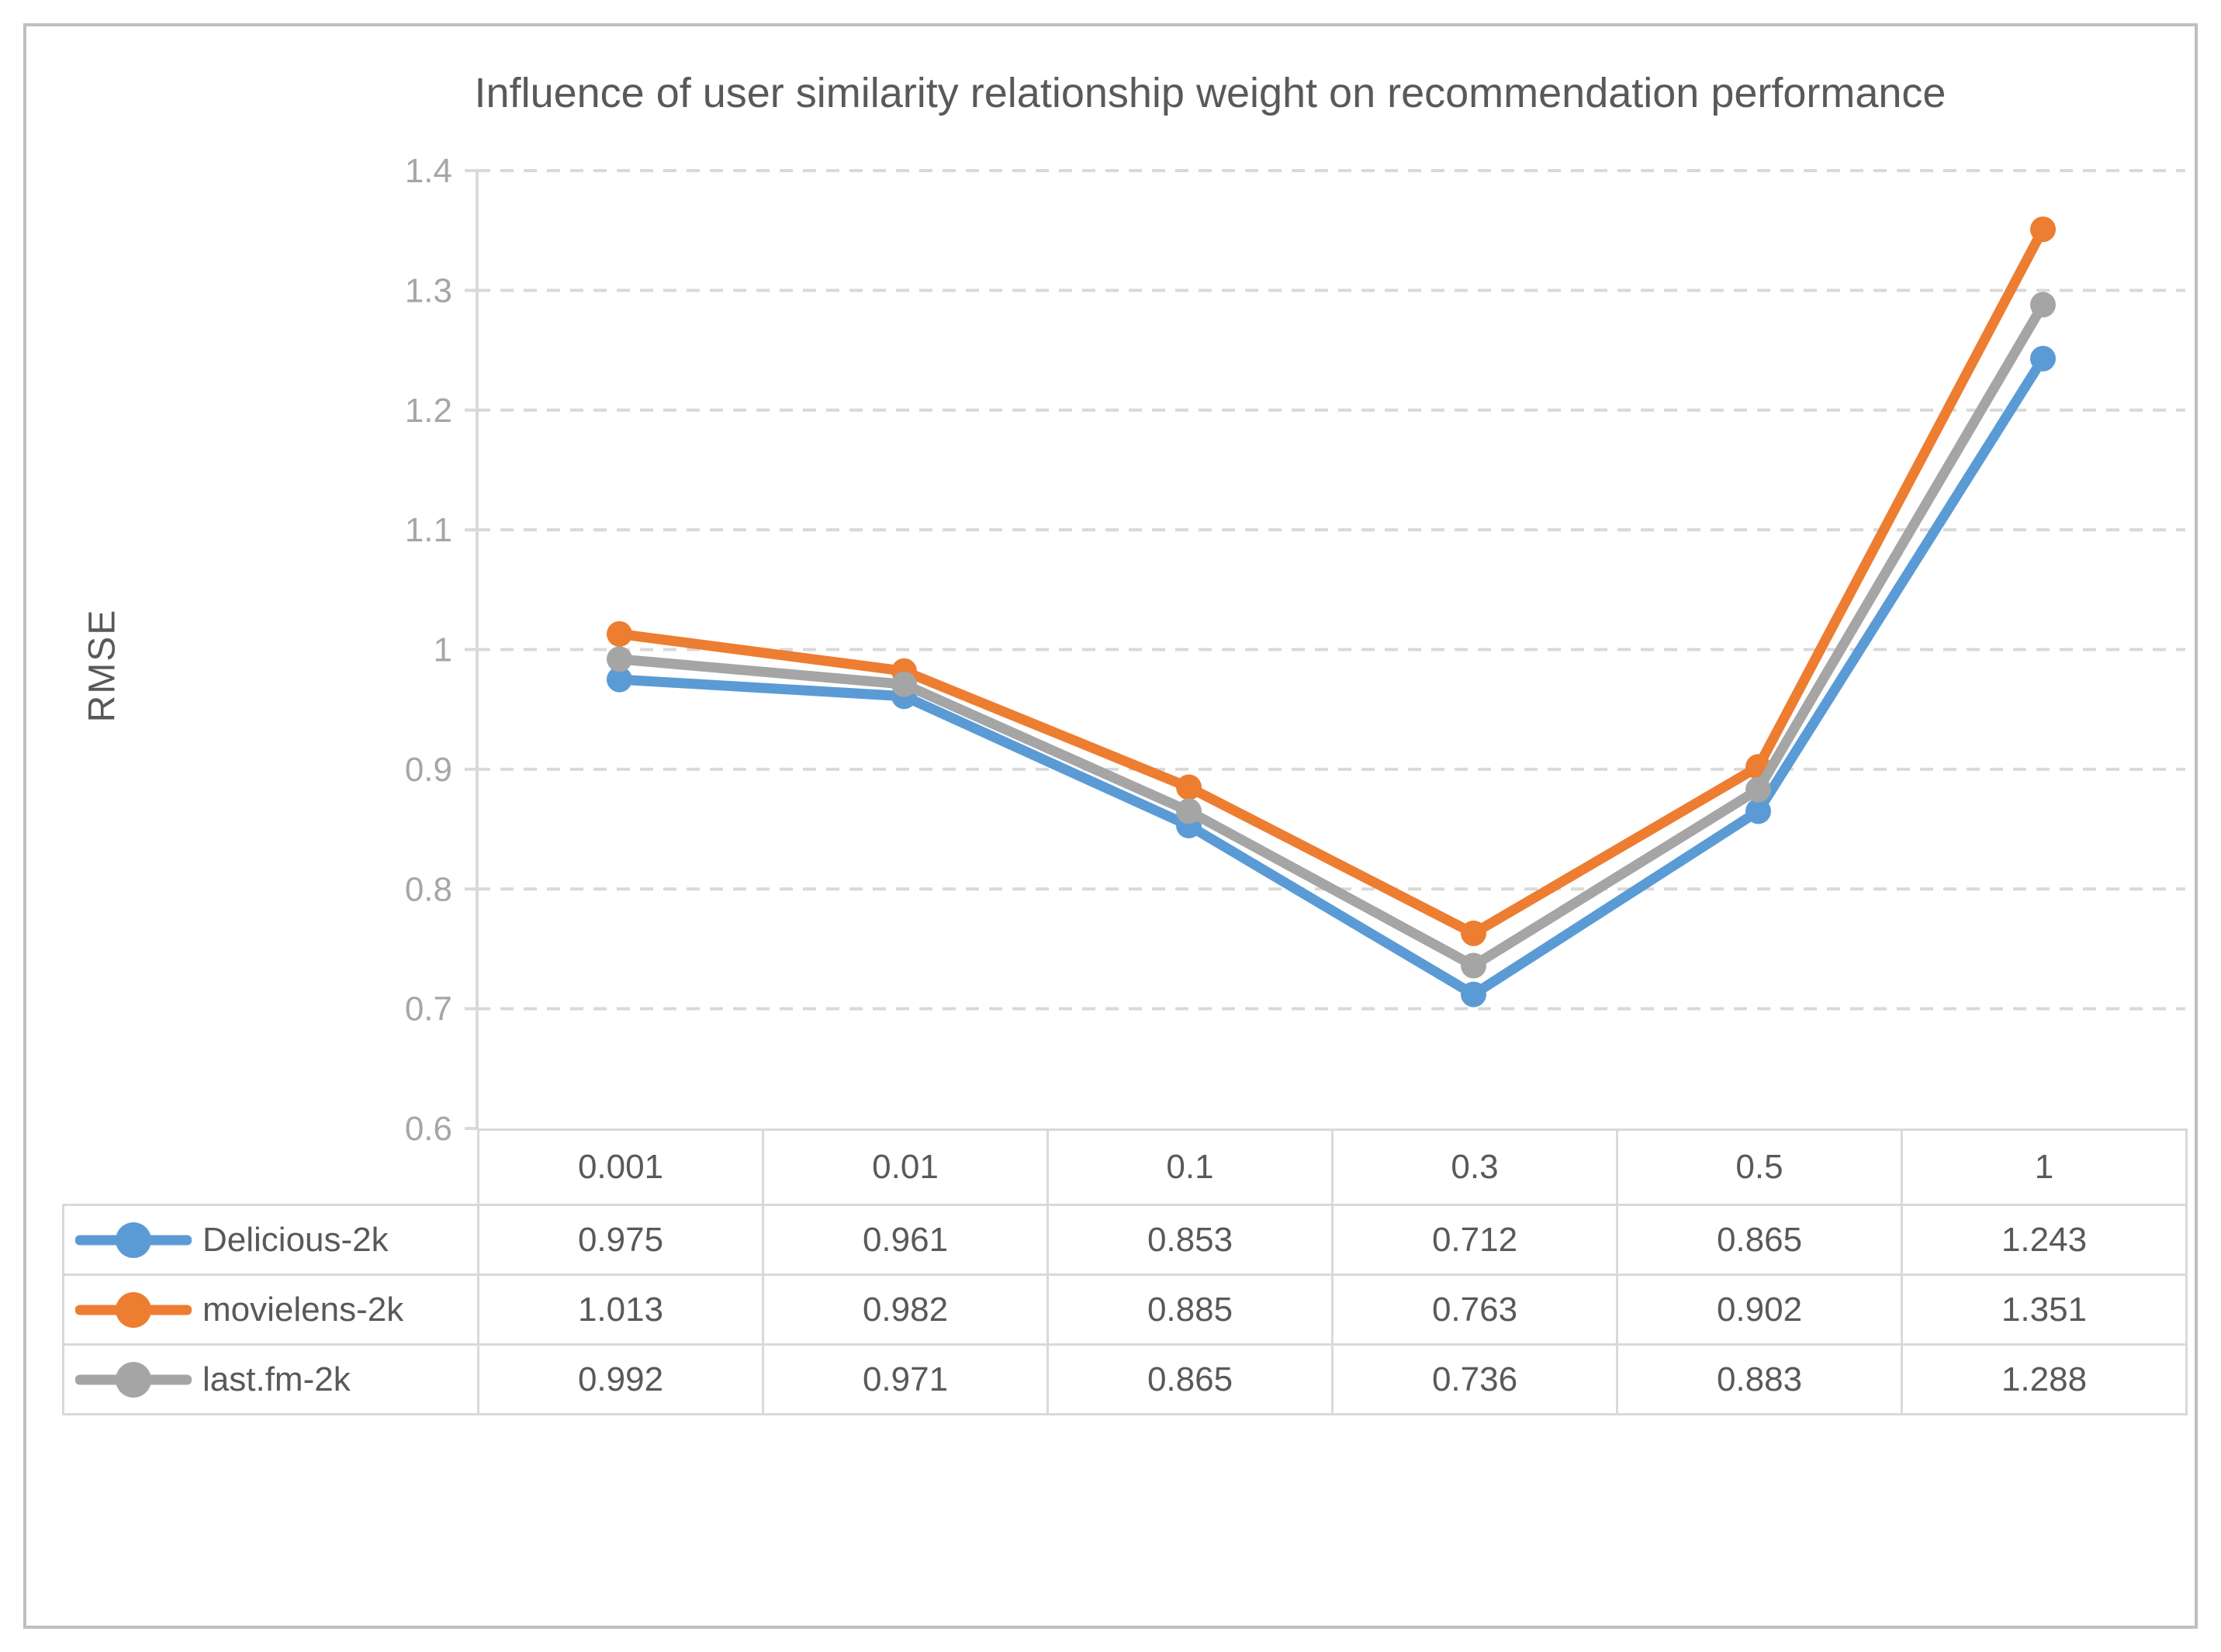  Describe the element at coordinates (1759, 1167) in the screenshot. I see `category-header-cell: 0.5` at that location.